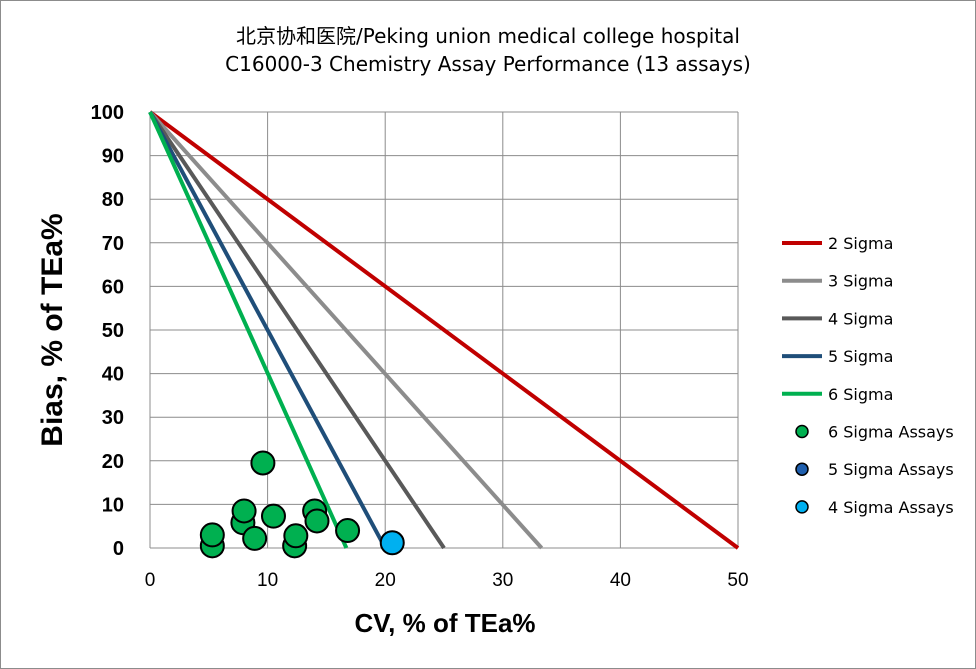  What do you see at coordinates (860, 318) in the screenshot?
I see `legend-label: 4 Sigma` at bounding box center [860, 318].